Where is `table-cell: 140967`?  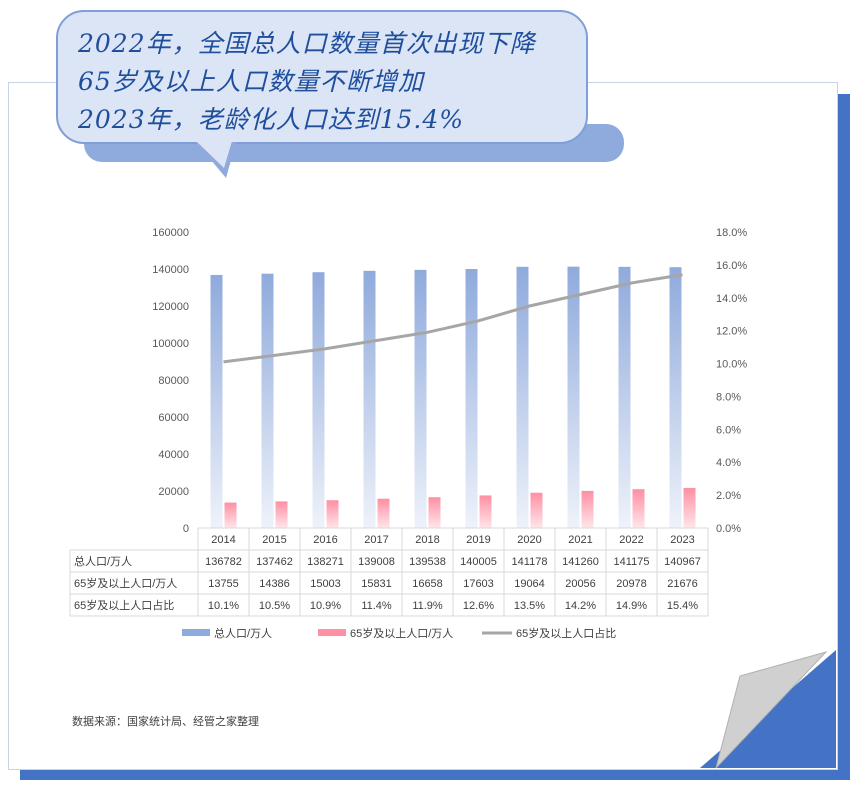 table-cell: 140967 is located at coordinates (682, 562).